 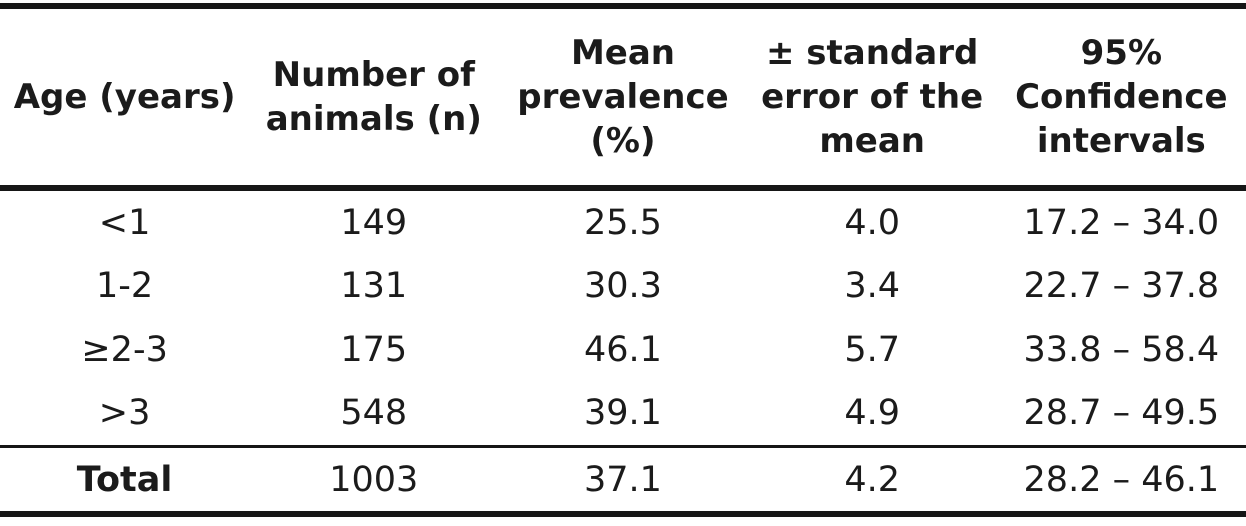 I want to click on header-separator-rule, so click(x=623, y=188).